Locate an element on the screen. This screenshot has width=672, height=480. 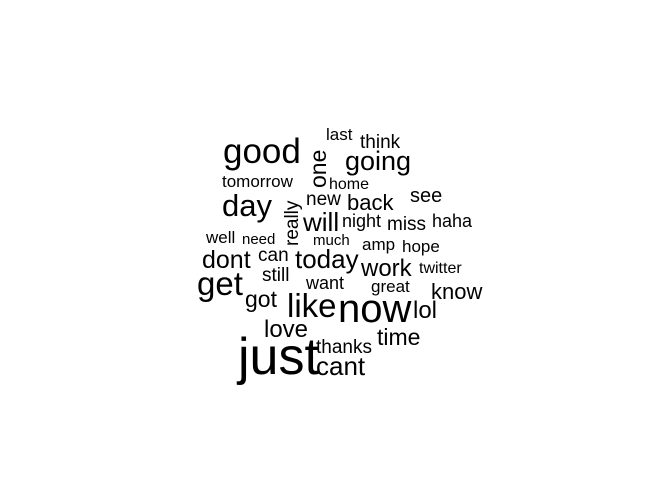
word-will: will is located at coordinates (321, 222).